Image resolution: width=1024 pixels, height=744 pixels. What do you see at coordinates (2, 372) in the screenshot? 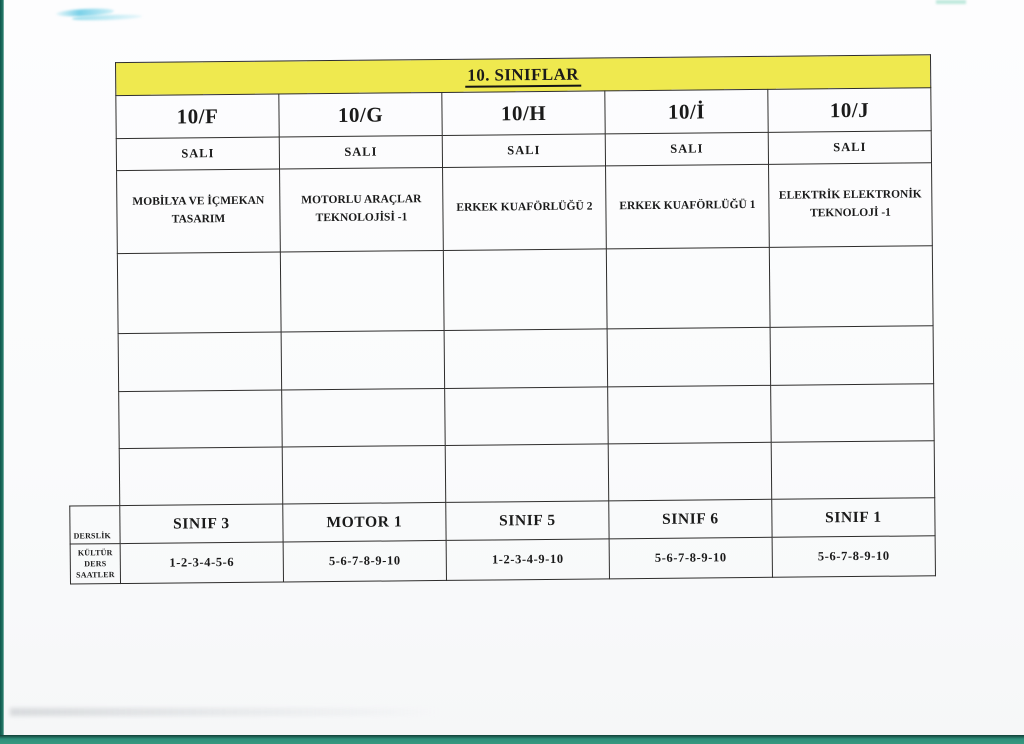
I see `scan-edge-left` at bounding box center [2, 372].